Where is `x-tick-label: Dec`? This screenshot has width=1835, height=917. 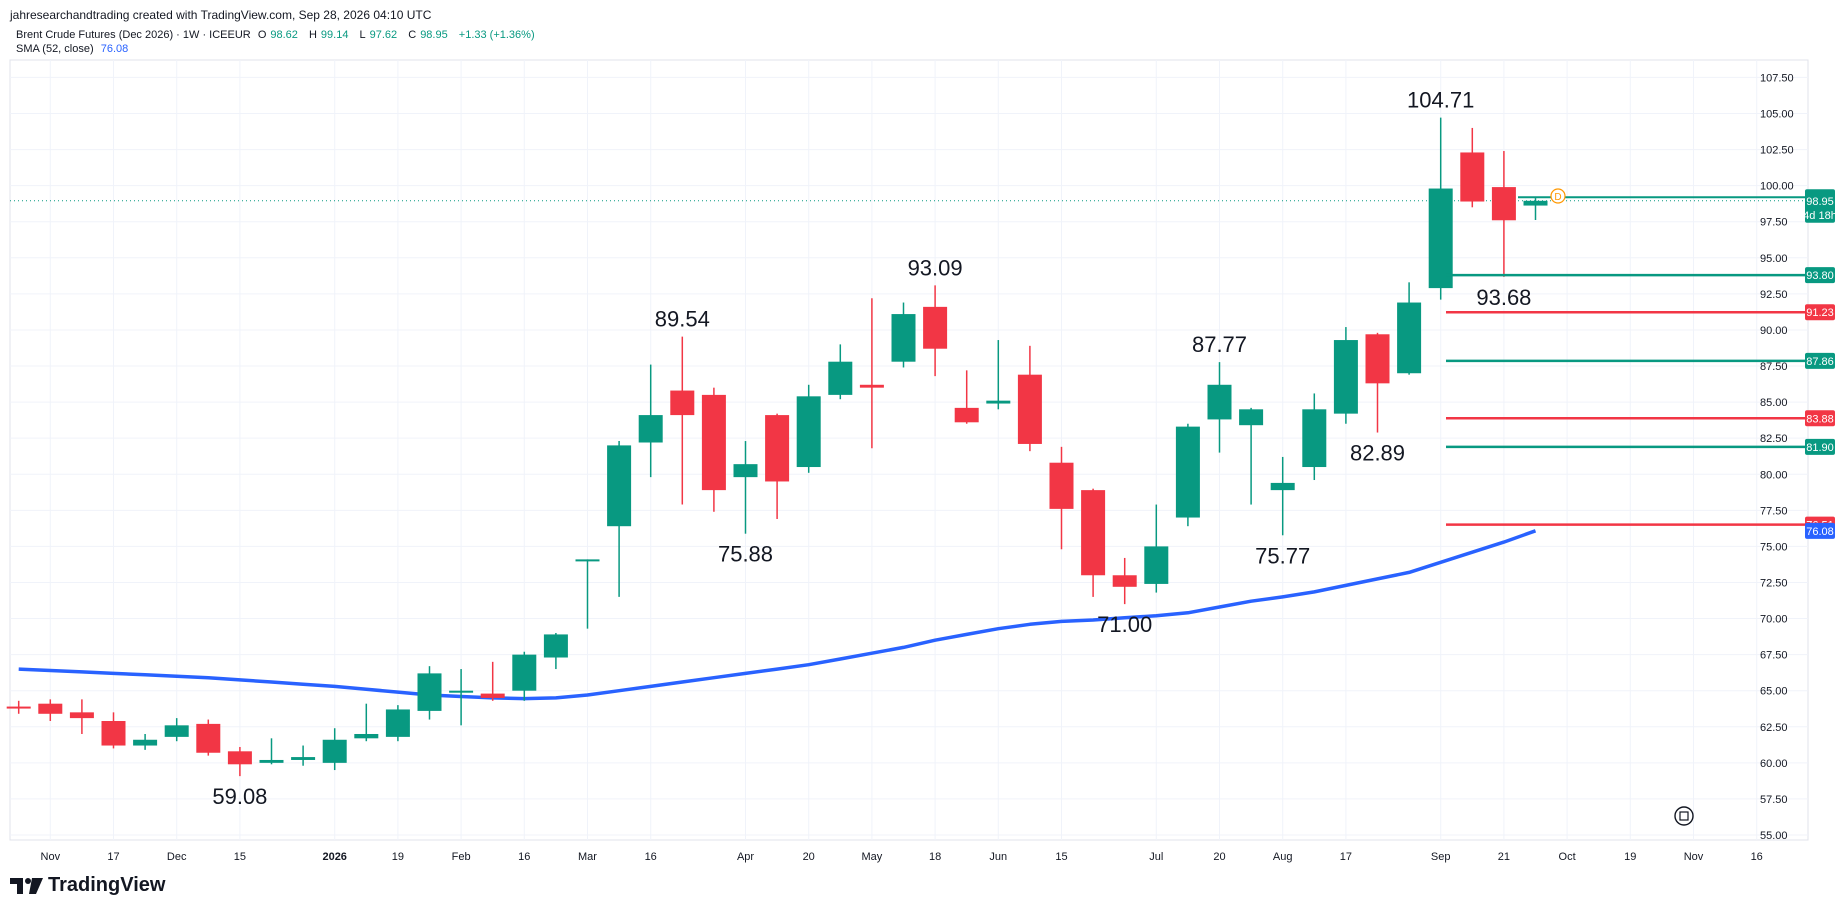
x-tick-label: Dec is located at coordinates (177, 857).